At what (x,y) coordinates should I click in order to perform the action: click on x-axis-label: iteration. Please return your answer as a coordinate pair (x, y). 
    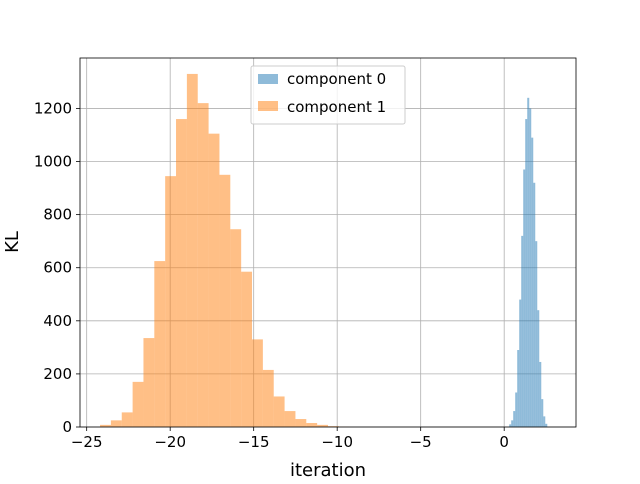
    Looking at the image, I should click on (328, 470).